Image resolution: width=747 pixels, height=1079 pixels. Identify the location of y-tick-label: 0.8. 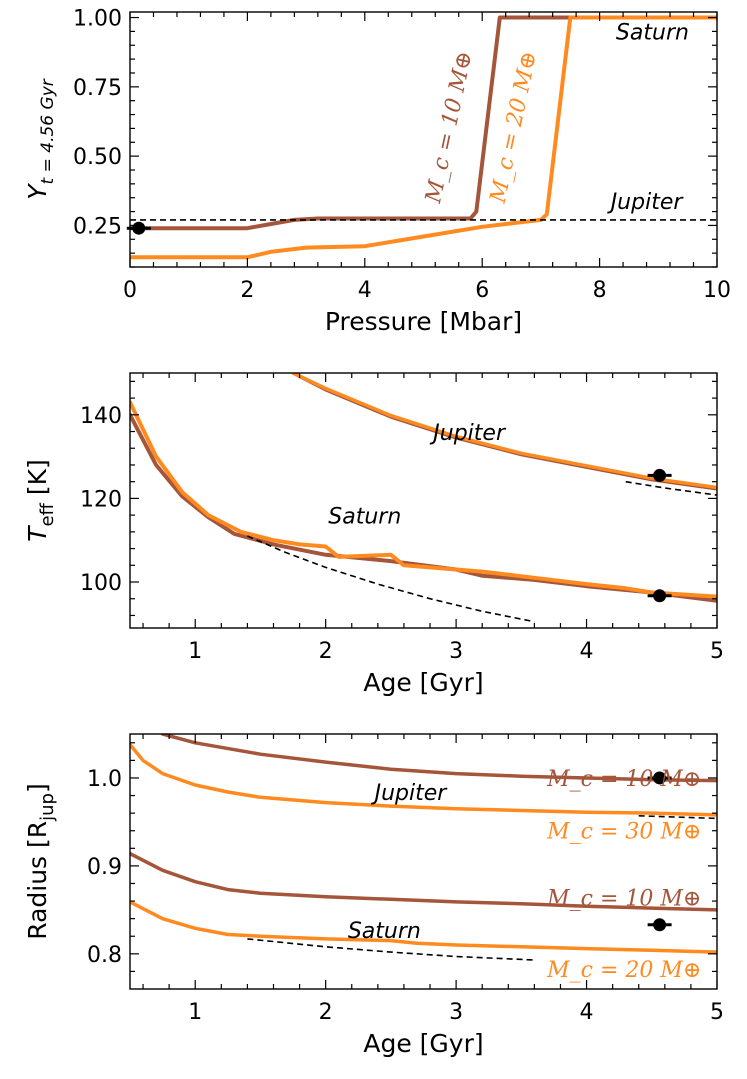
(104, 955).